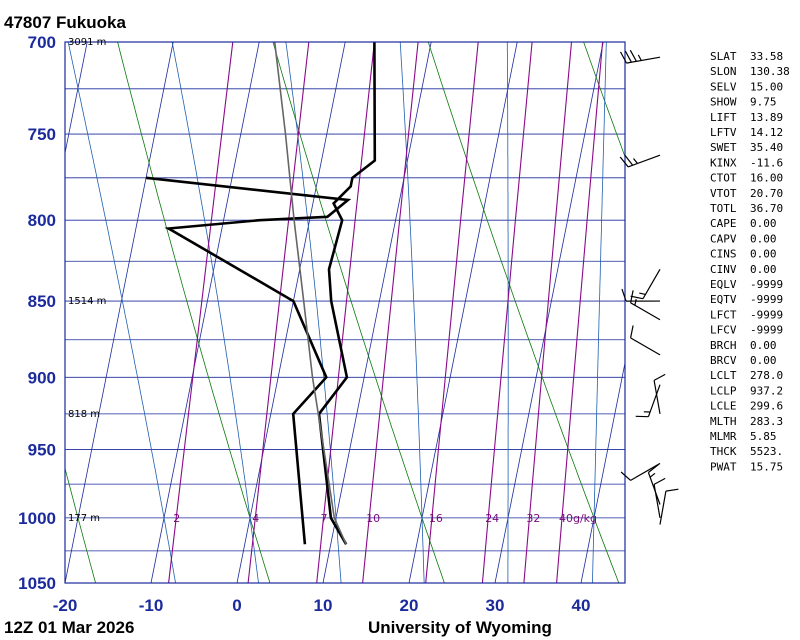 This screenshot has height=640, width=800. I want to click on dewpoint-line, so click(248, 360).